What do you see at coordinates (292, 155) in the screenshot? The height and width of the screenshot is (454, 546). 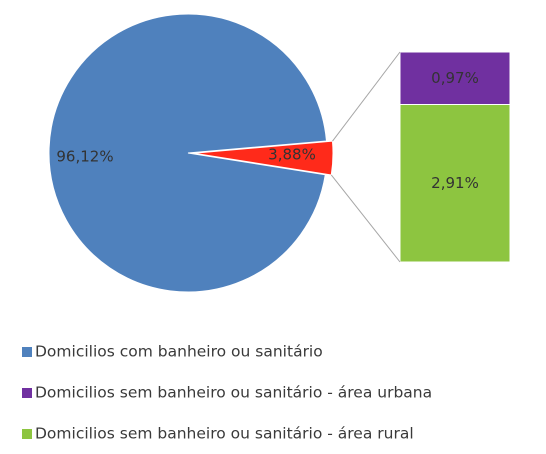 I see `slice-label: 3,88%` at bounding box center [292, 155].